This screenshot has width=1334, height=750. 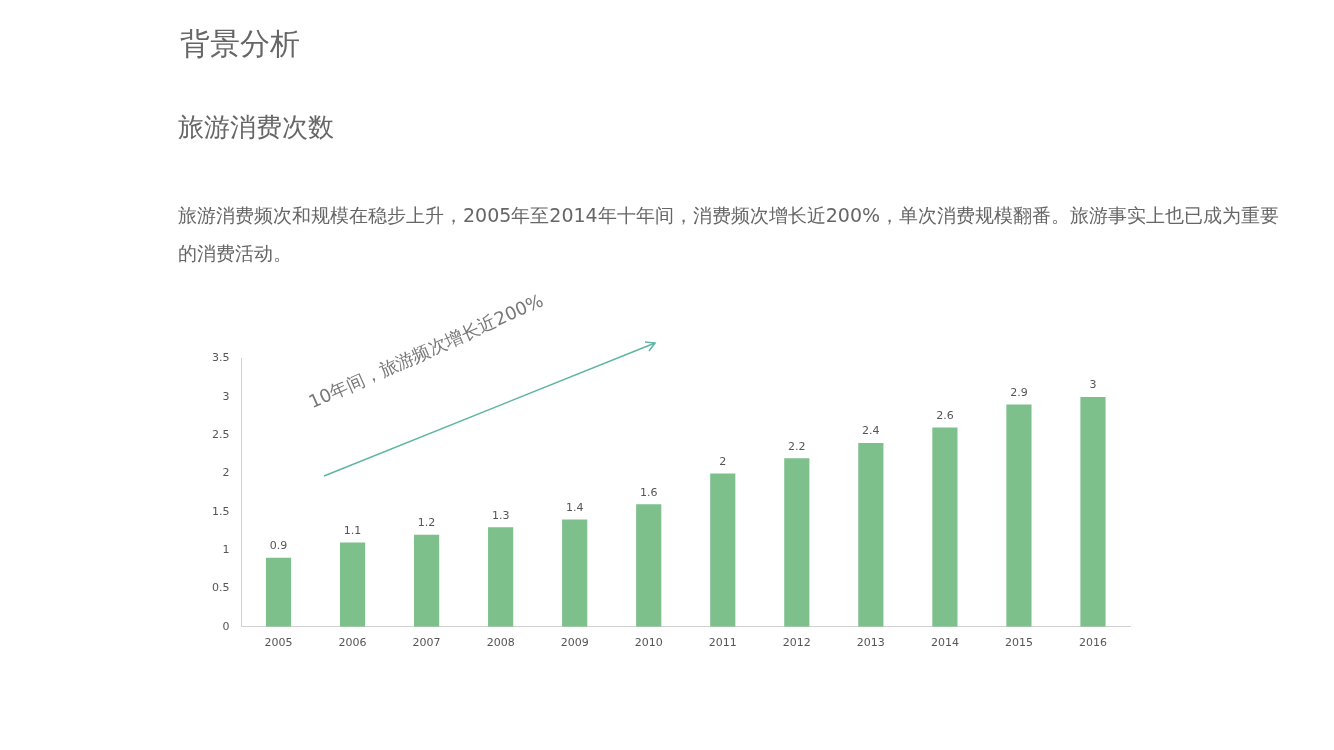 I want to click on data-label: 1.4, so click(x=574, y=507).